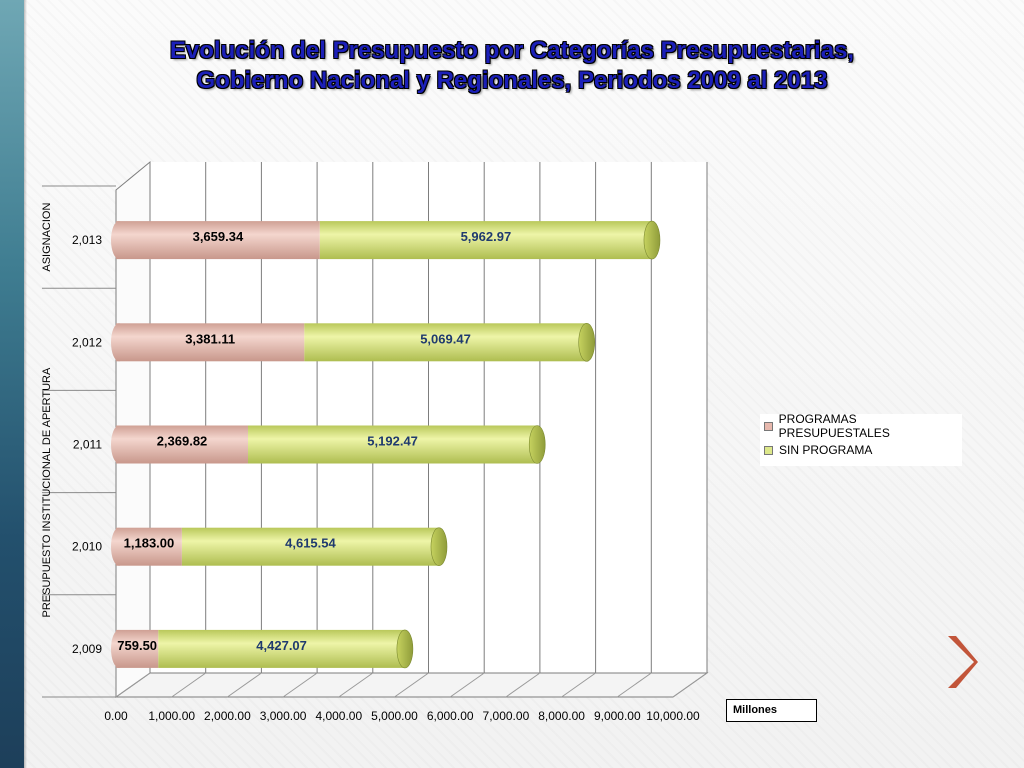 This screenshot has width=1024, height=768. I want to click on legend-label-programas: PROGRAMAS PRESUPUESTALES, so click(834, 426).